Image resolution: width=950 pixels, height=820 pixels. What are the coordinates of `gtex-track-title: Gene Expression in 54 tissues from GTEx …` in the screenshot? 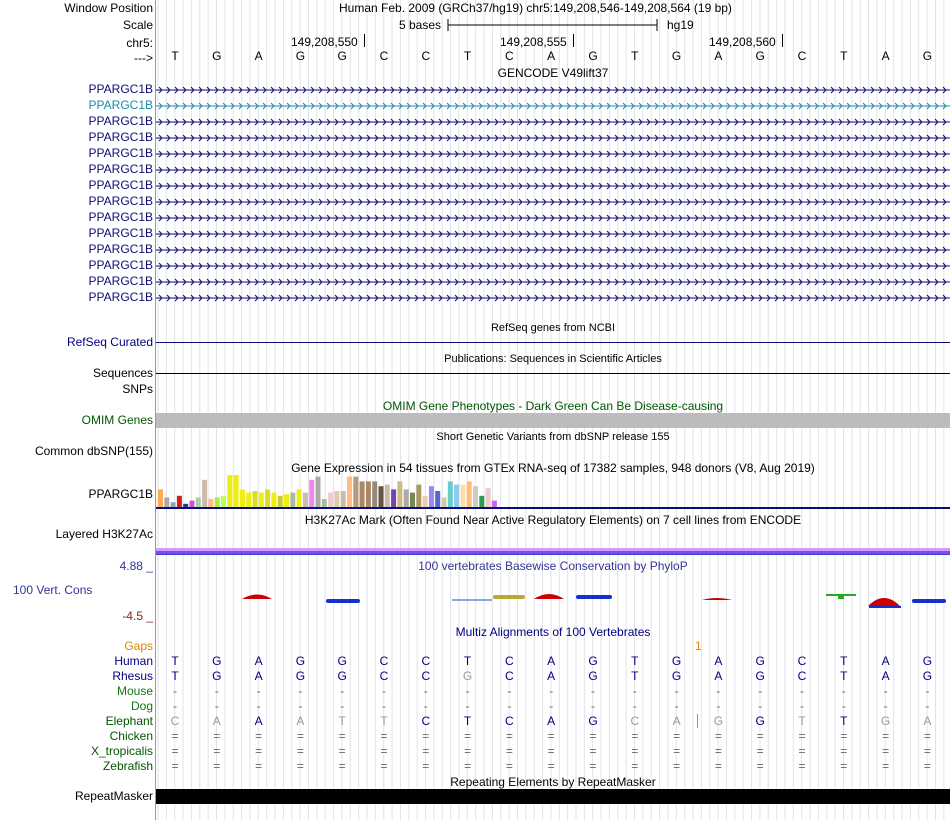 It's located at (553, 468).